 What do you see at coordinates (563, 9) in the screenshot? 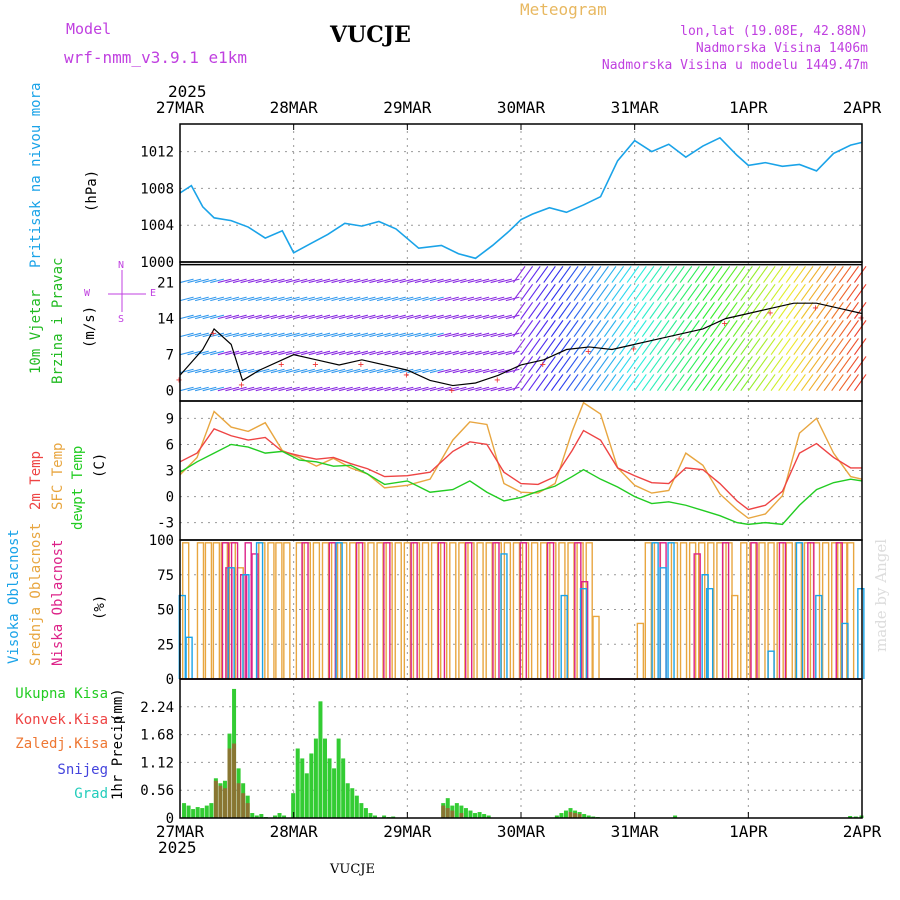
I see `chart-kind: Meteogram` at bounding box center [563, 9].